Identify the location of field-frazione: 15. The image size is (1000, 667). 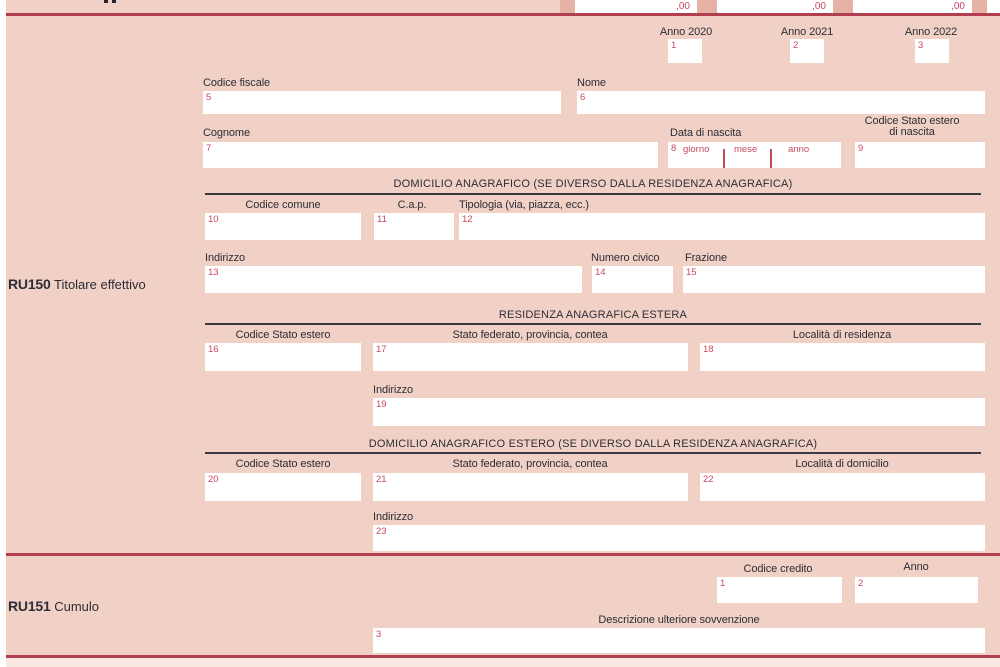
(834, 279).